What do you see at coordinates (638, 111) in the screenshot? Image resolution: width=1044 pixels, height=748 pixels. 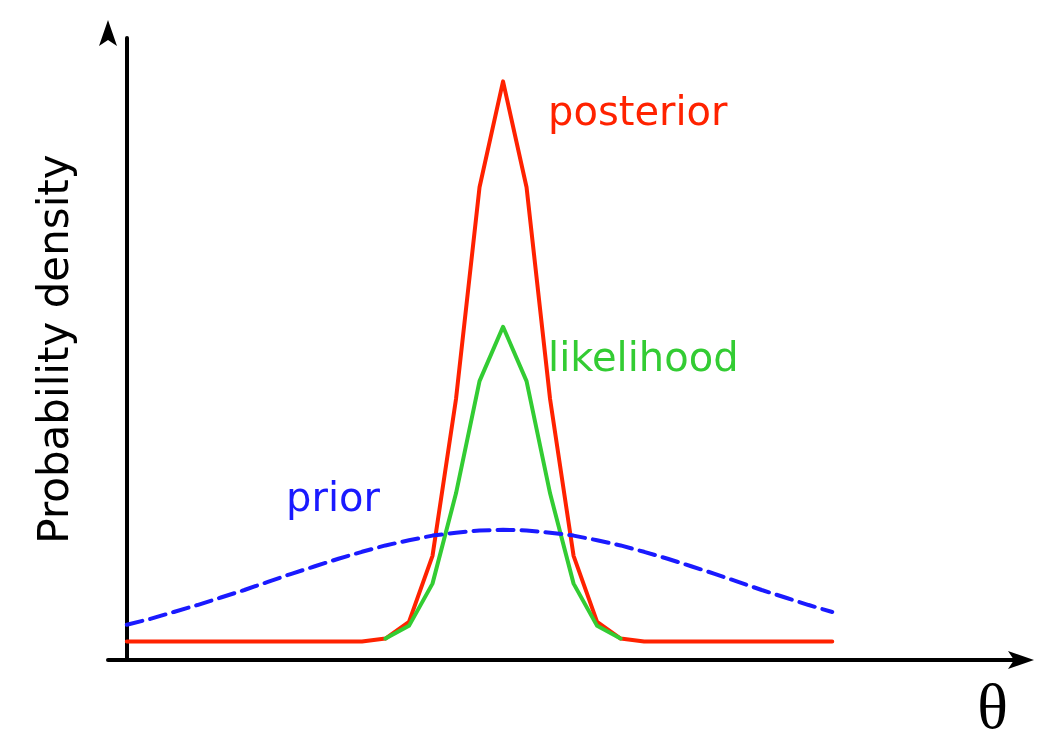 I see `series-label: posterior` at bounding box center [638, 111].